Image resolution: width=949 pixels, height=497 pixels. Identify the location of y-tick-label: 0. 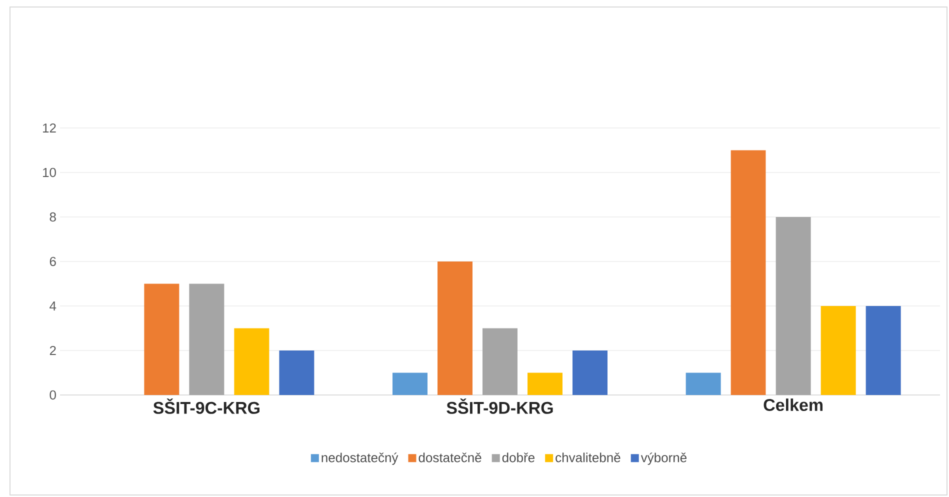
(53, 395).